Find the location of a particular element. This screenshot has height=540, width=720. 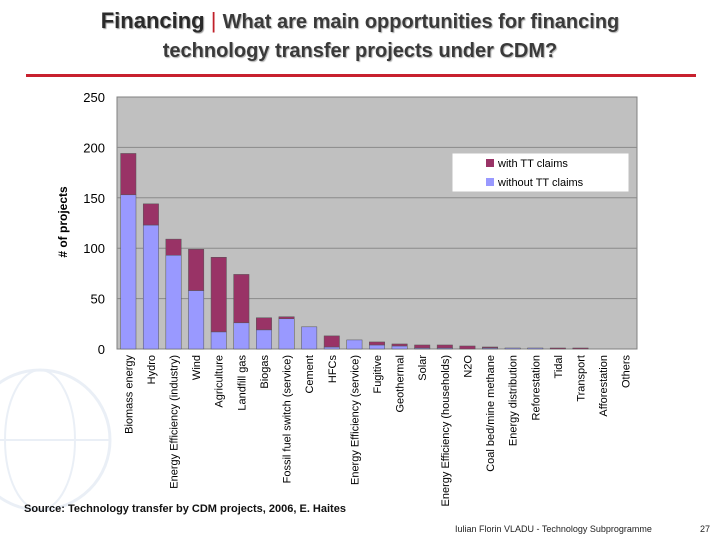

x-tick-label: Cement is located at coordinates (310, 374).